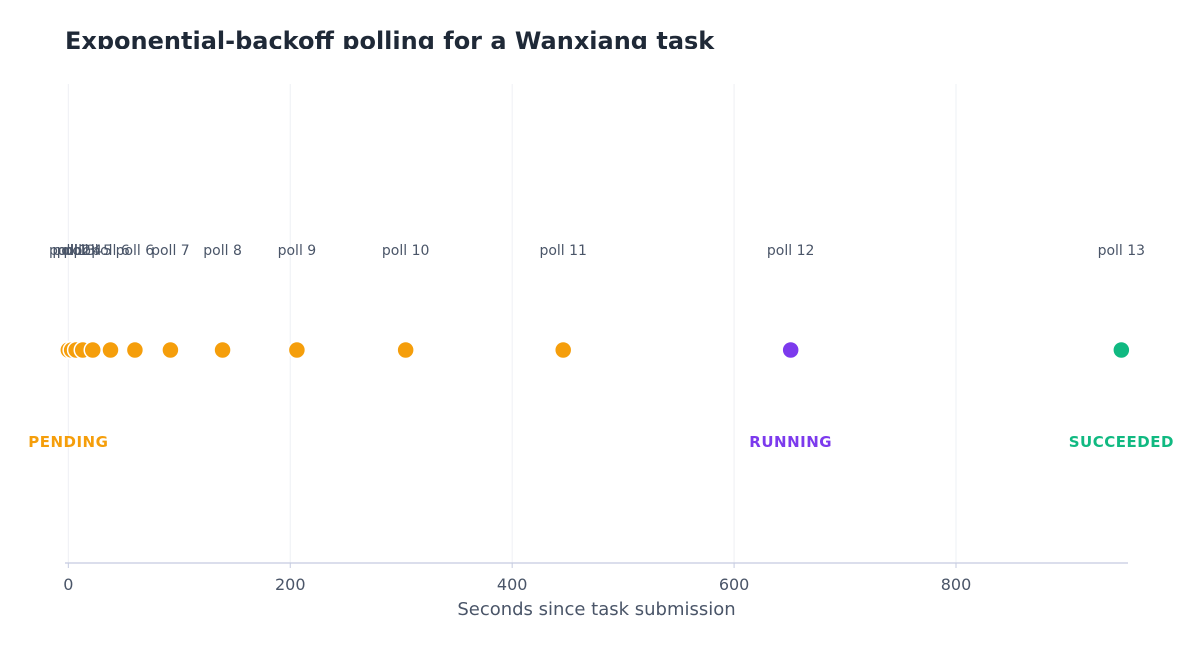 The height and width of the screenshot is (649, 1200). Describe the element at coordinates (601, 442) in the screenshot. I see `status-labels: PENDING RUNNING SUCCEEDED` at that location.